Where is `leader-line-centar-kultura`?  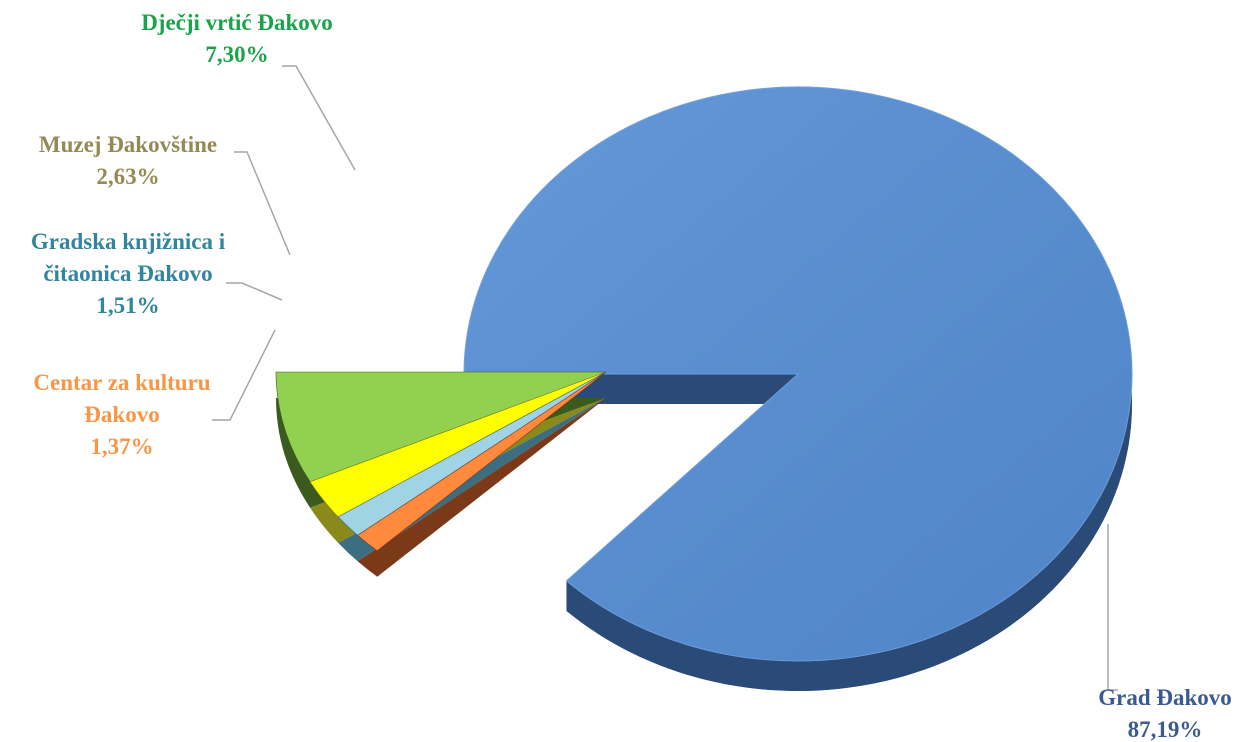
leader-line-centar-kultura is located at coordinates (244, 375).